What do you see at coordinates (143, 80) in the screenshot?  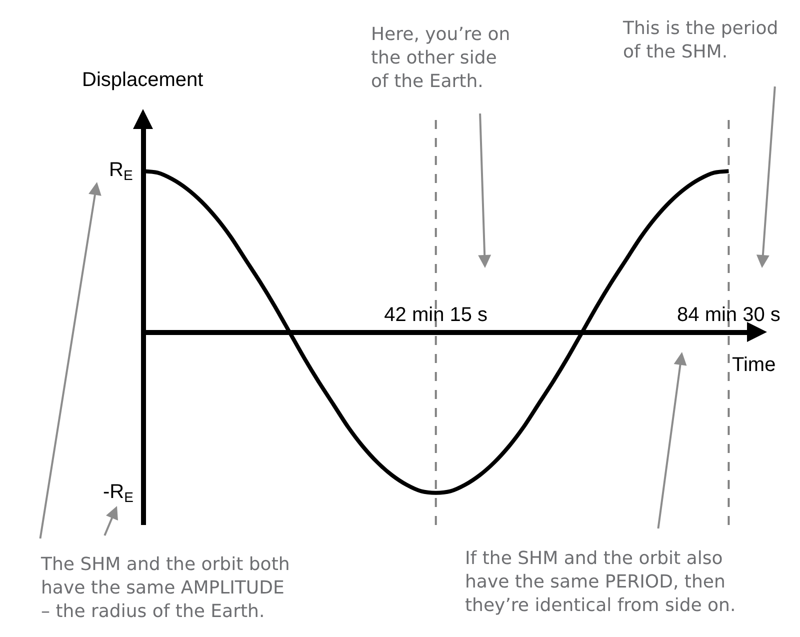 I see `y-axis-title: Displacement` at bounding box center [143, 80].